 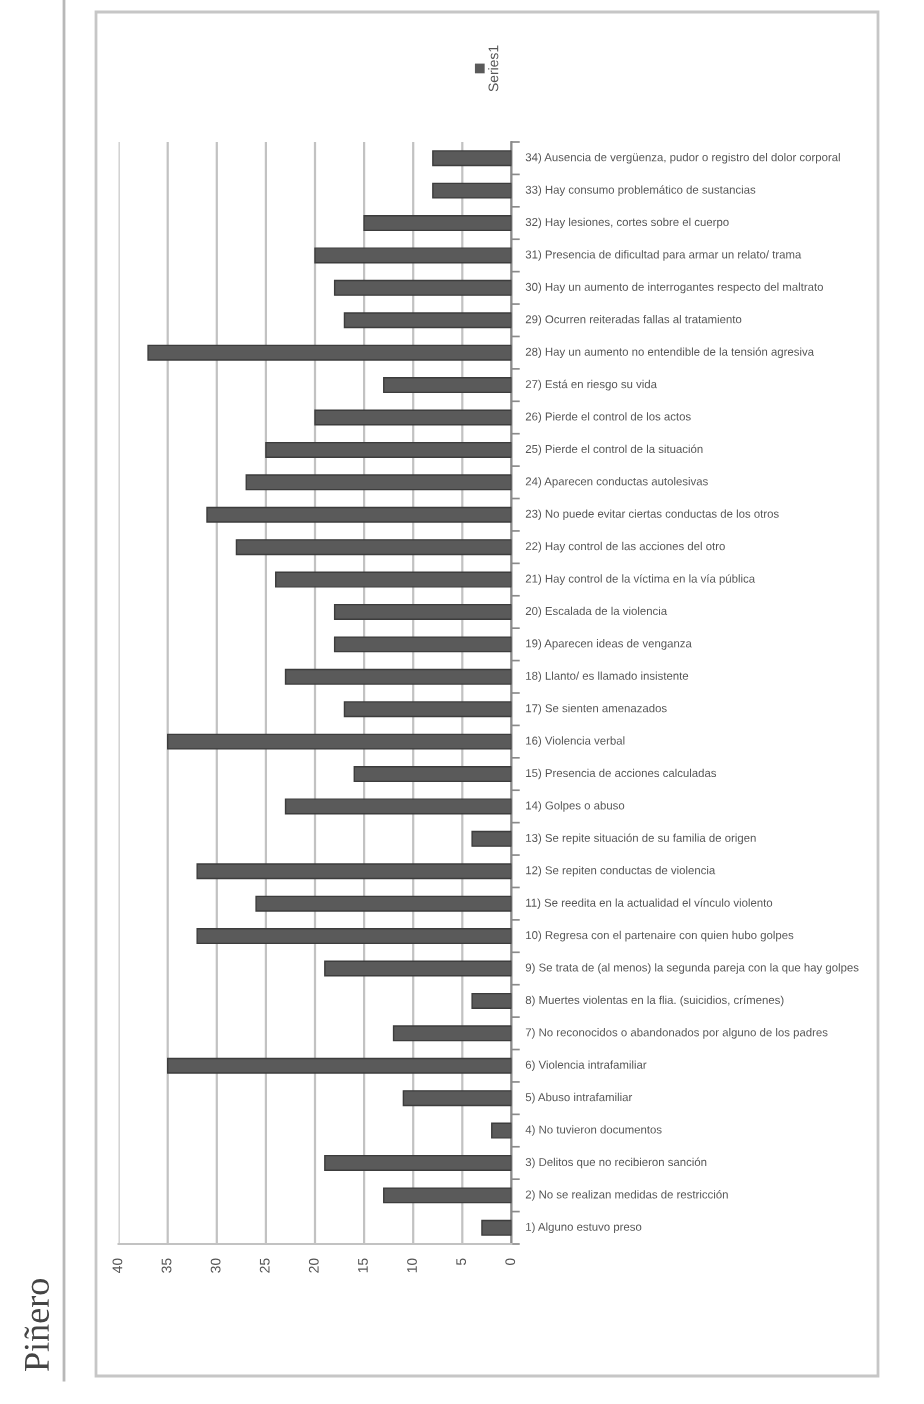 What do you see at coordinates (37, 1325) in the screenshot?
I see `text: Piñero` at bounding box center [37, 1325].